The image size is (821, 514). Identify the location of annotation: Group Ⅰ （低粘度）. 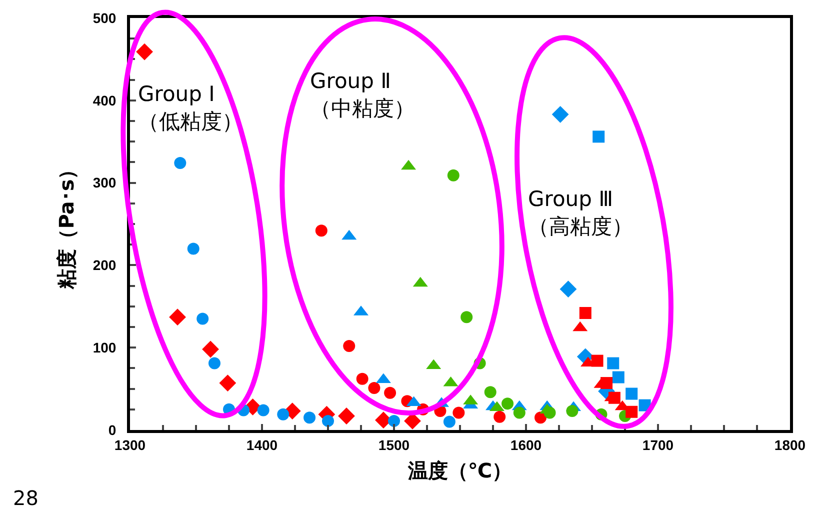
(190, 108).